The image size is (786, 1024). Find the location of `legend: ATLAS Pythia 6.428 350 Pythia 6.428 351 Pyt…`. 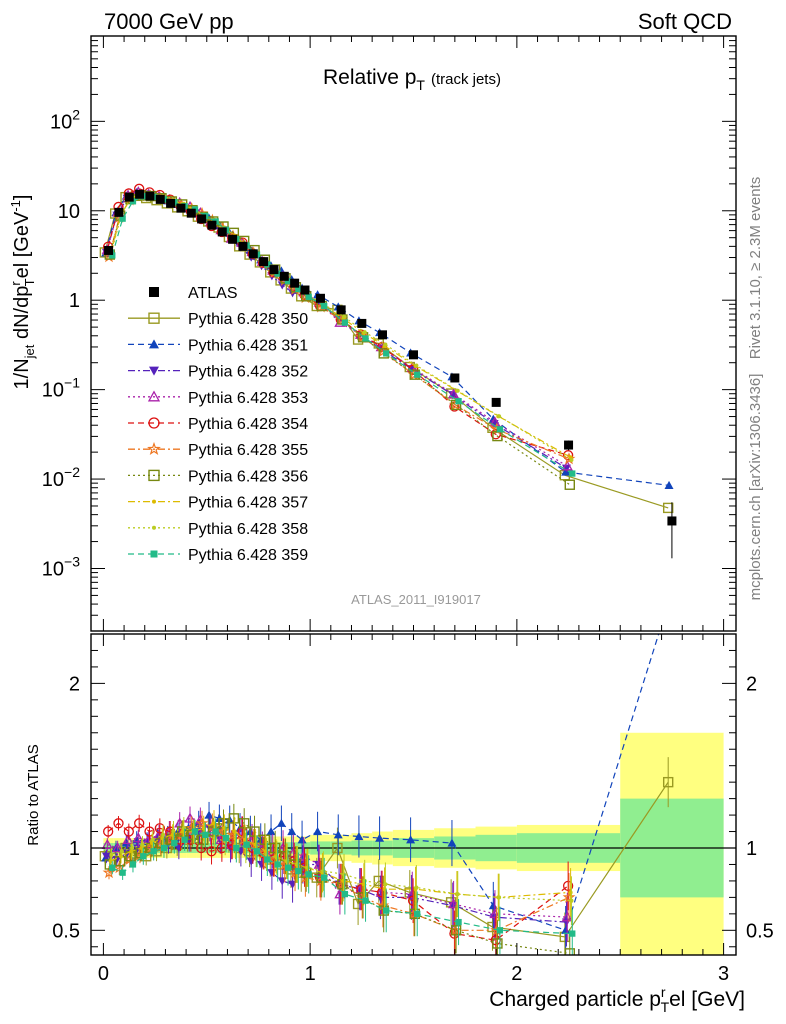

legend: ATLAS Pythia 6.428 350 Pythia 6.428 351 Pyt… is located at coordinates (218, 424).